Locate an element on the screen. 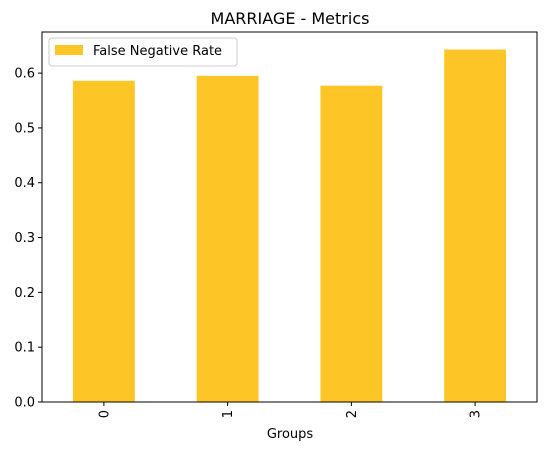 The image size is (547, 450). y-tick-label: 0.0 is located at coordinates (24, 403).